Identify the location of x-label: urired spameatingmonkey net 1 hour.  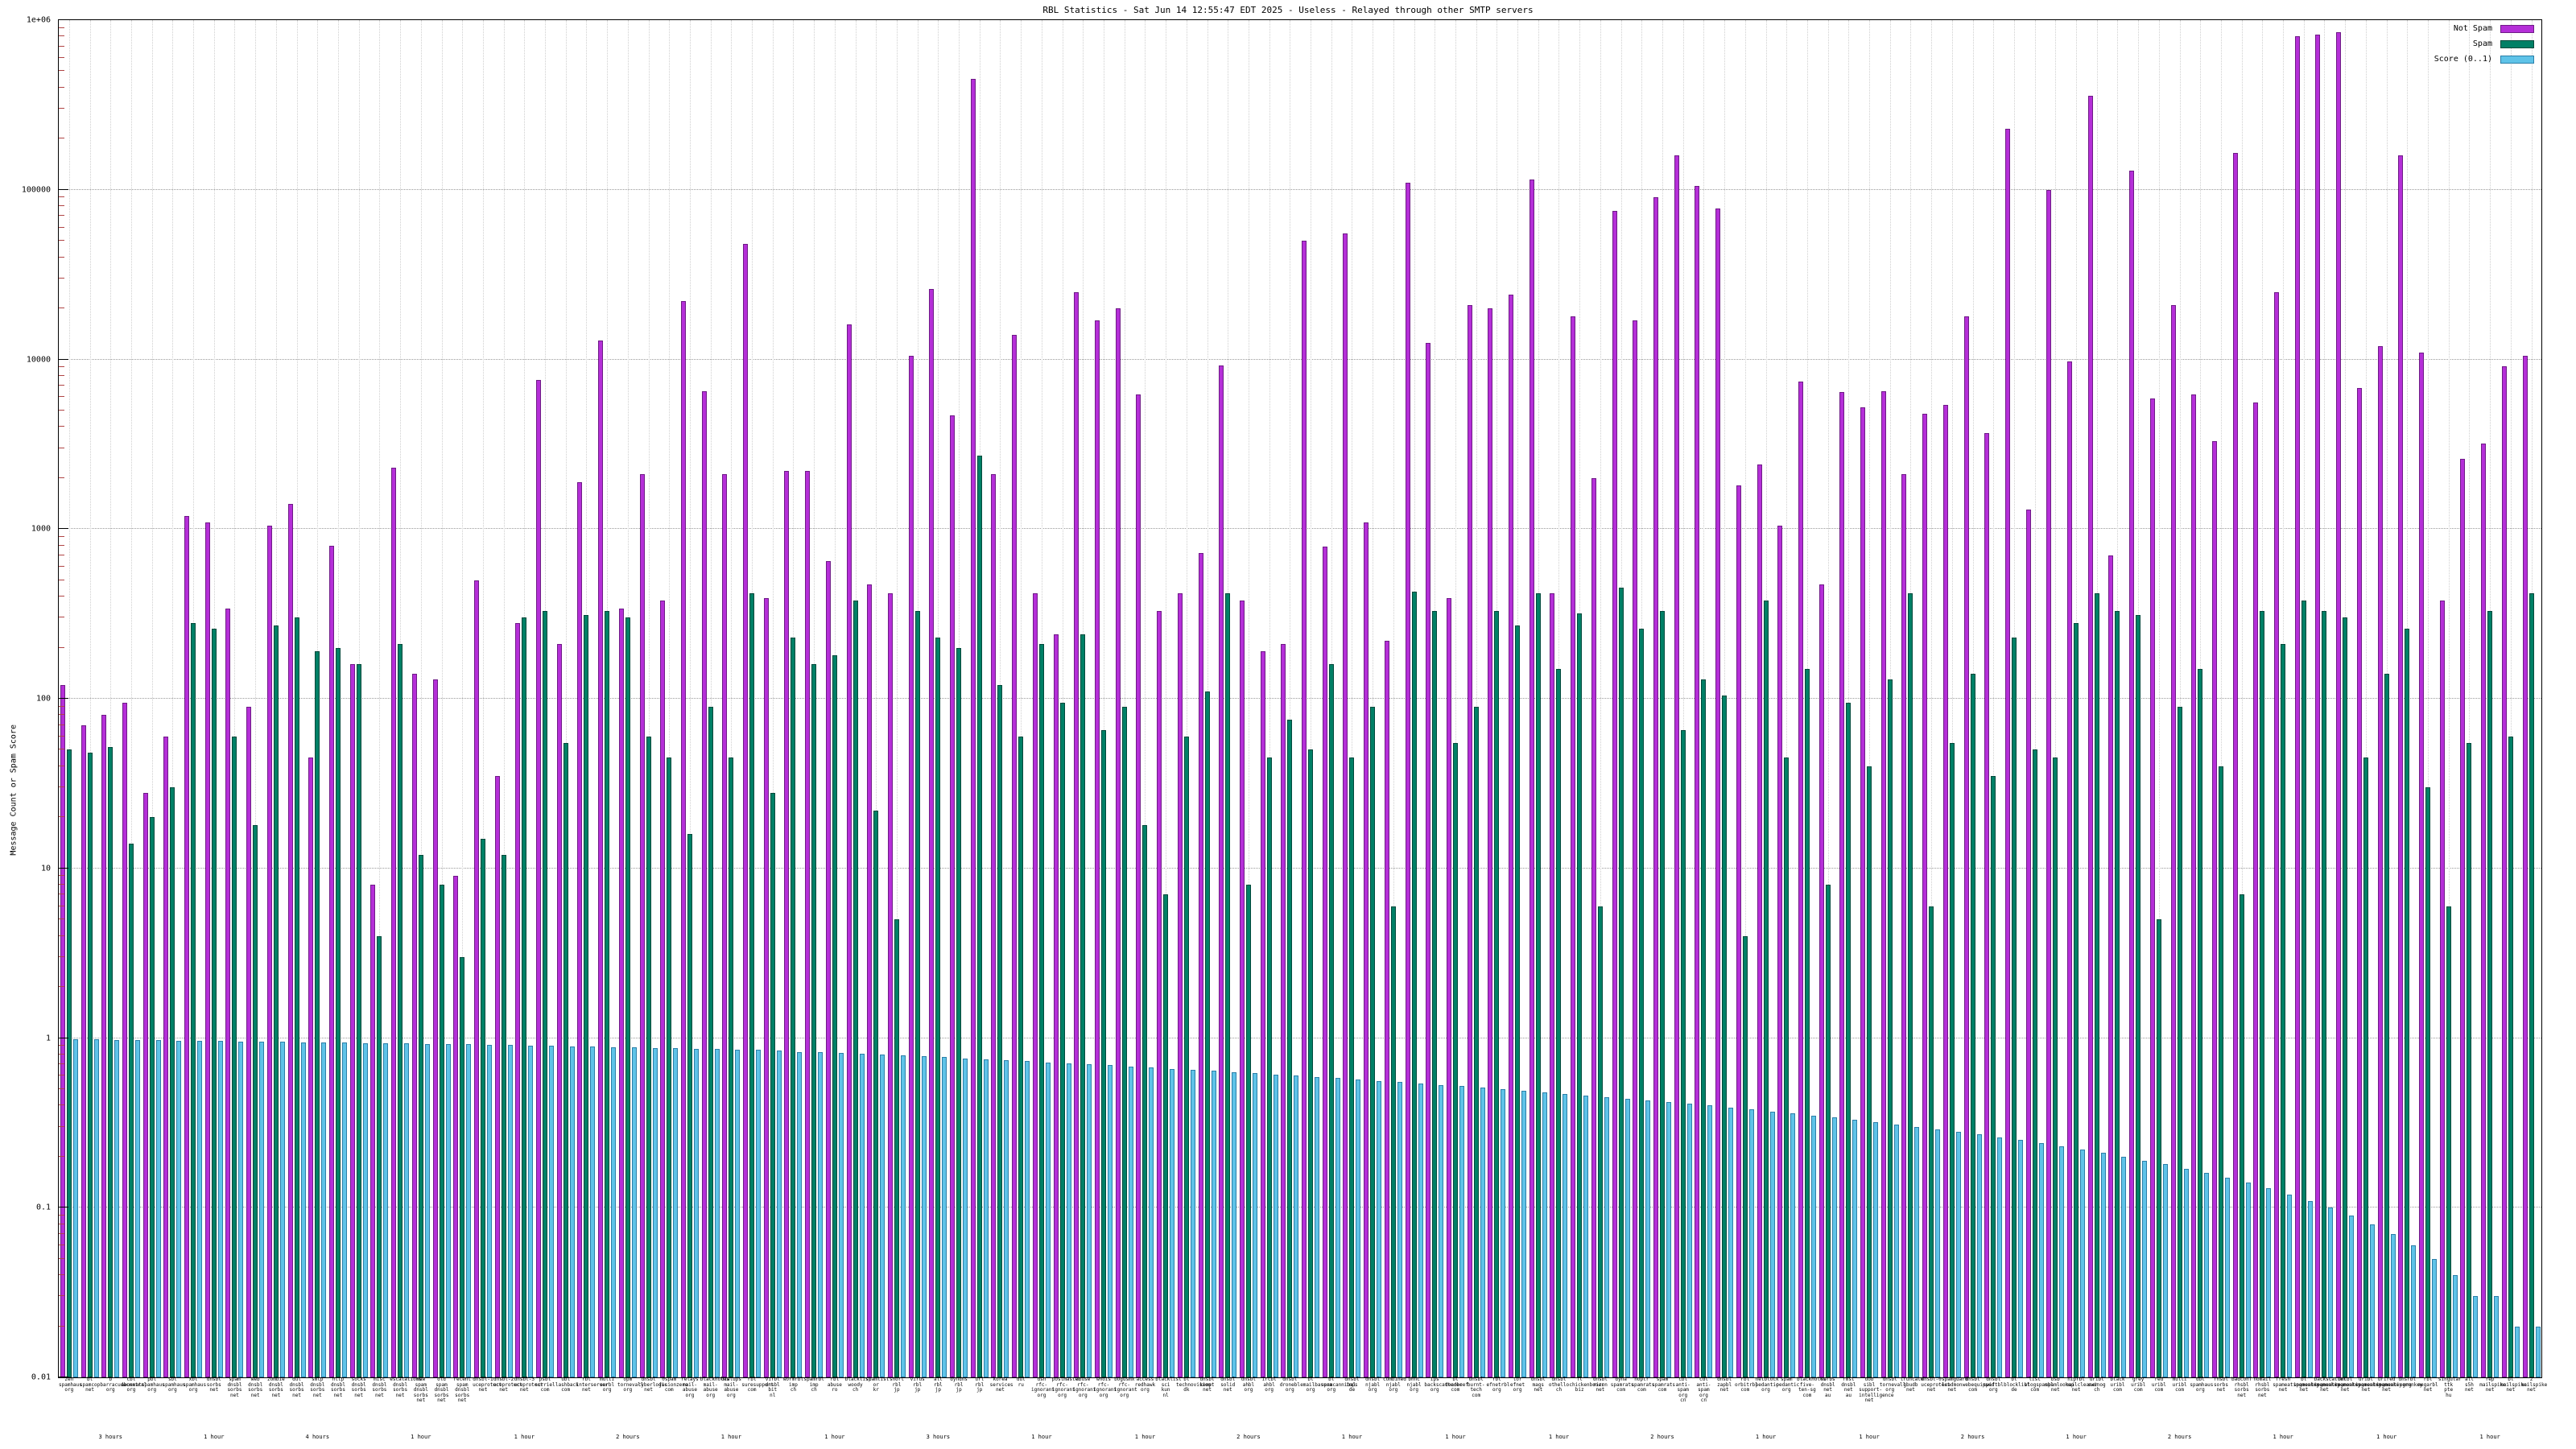
(2399, 1409).